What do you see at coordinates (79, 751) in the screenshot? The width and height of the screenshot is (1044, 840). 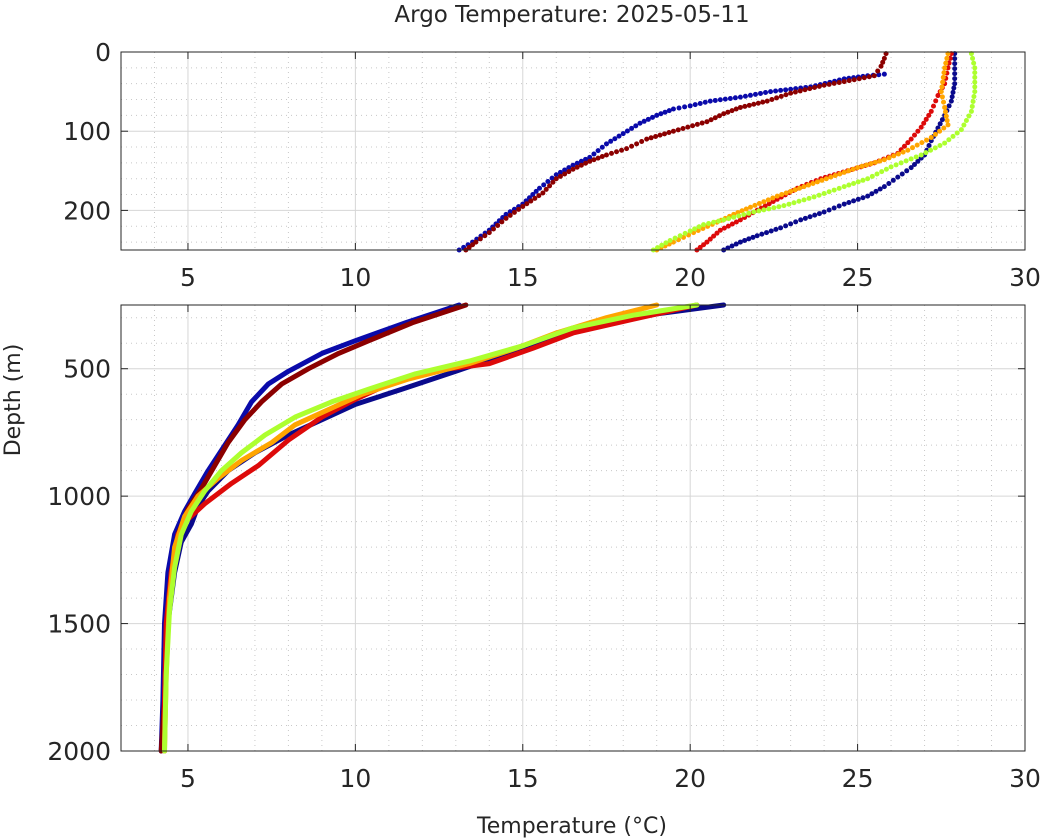 I see `y-tick-label: 2000` at bounding box center [79, 751].